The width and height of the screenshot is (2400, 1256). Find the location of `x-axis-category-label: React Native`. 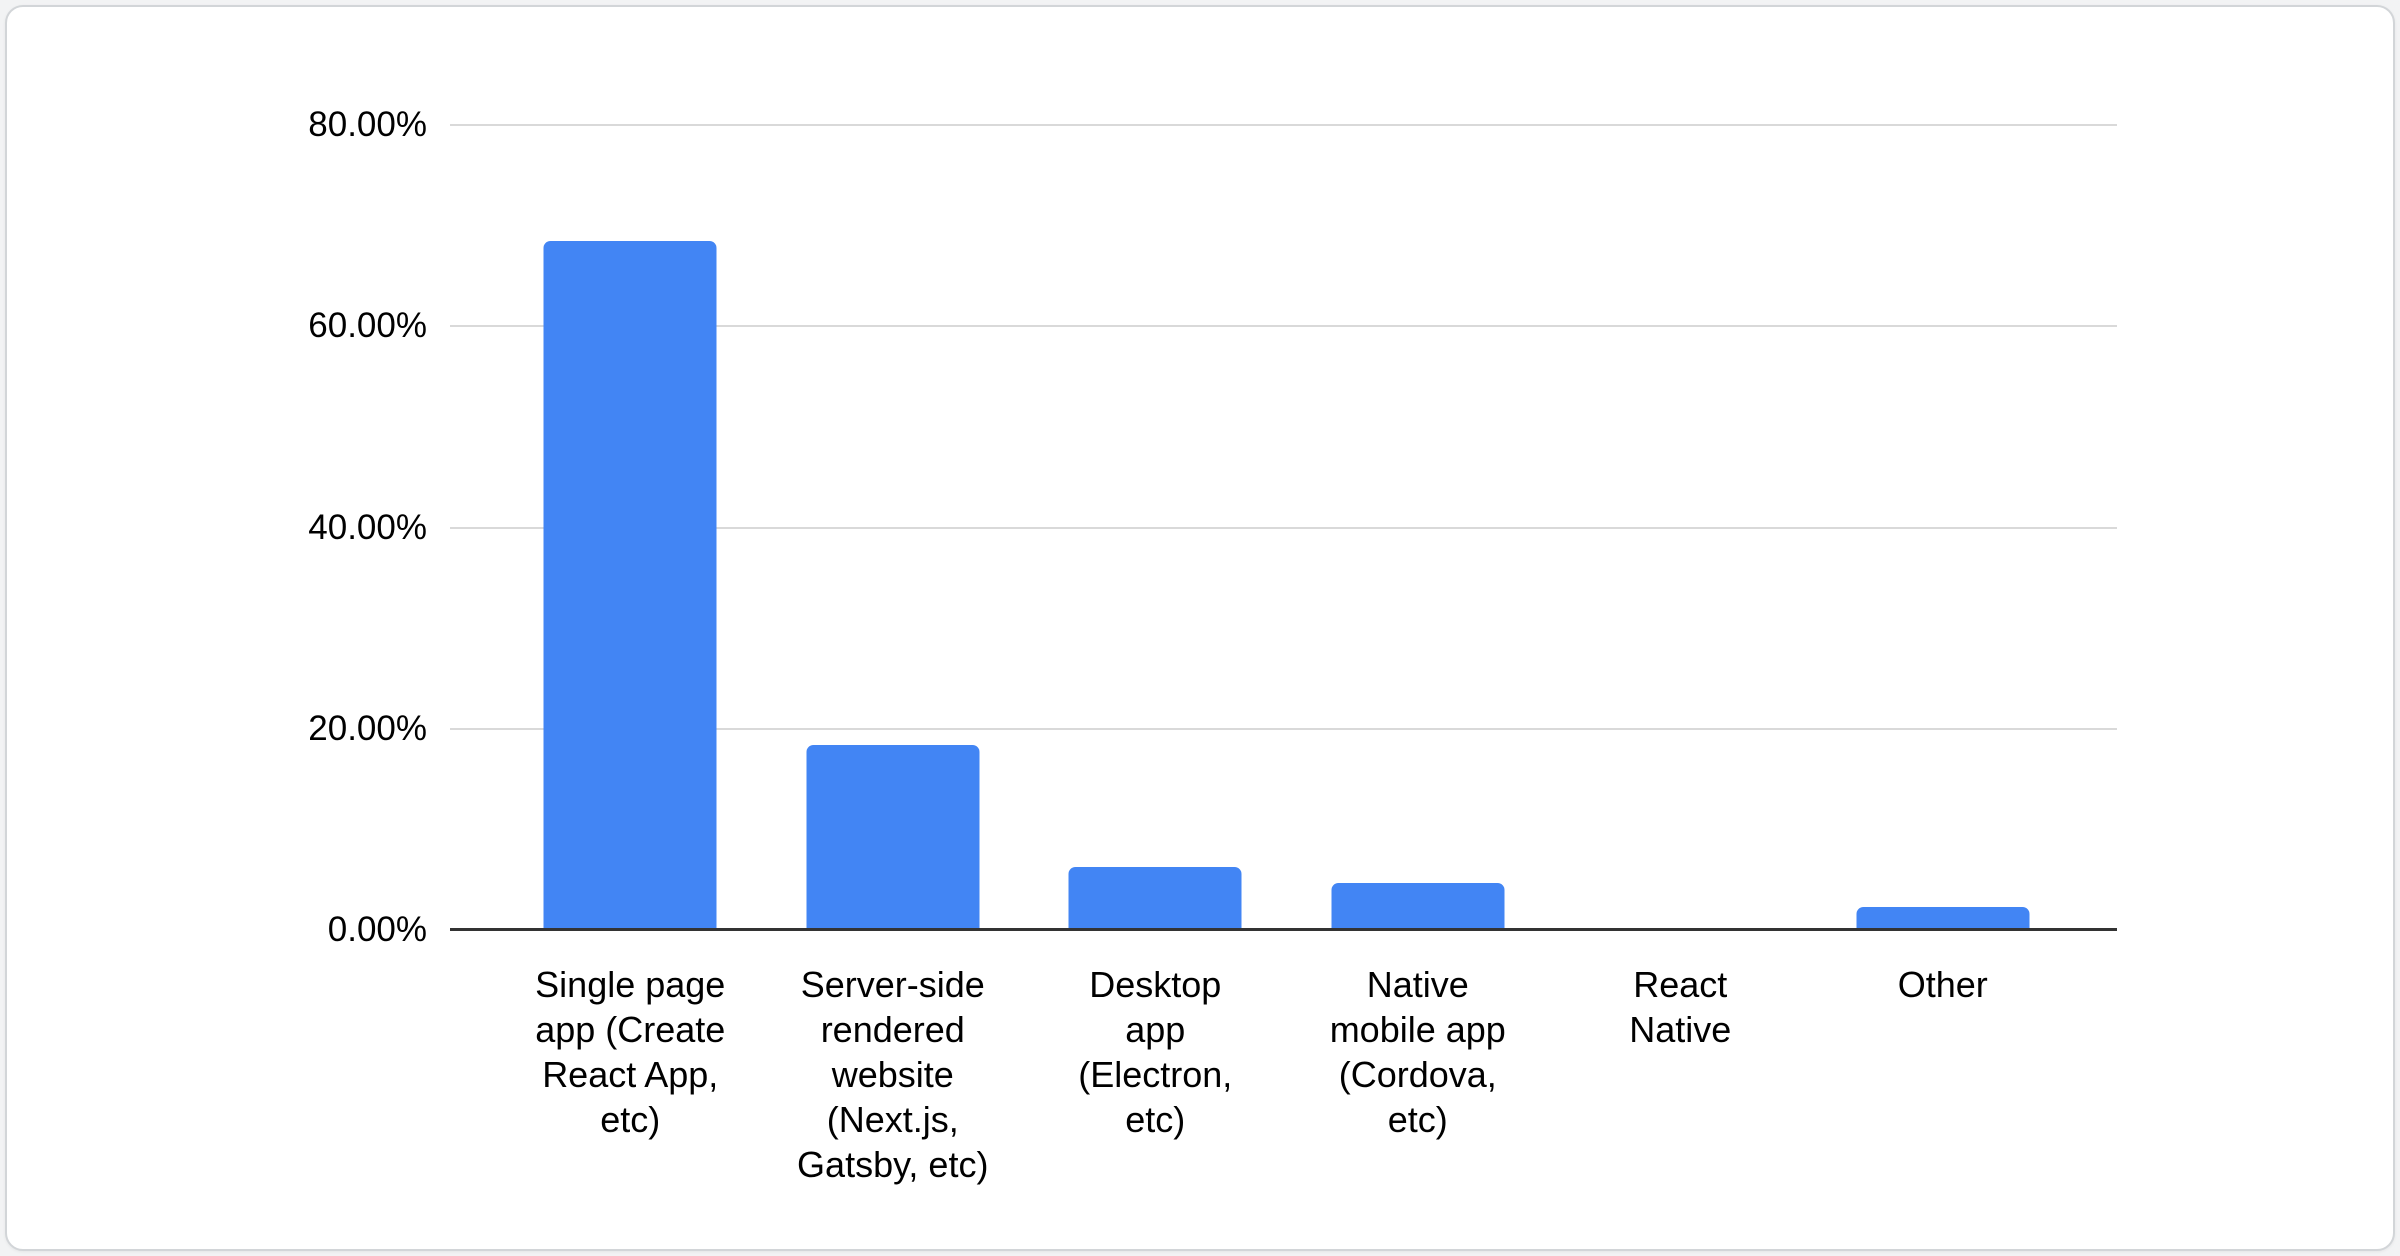

x-axis-category-label: React Native is located at coordinates (1680, 1007).